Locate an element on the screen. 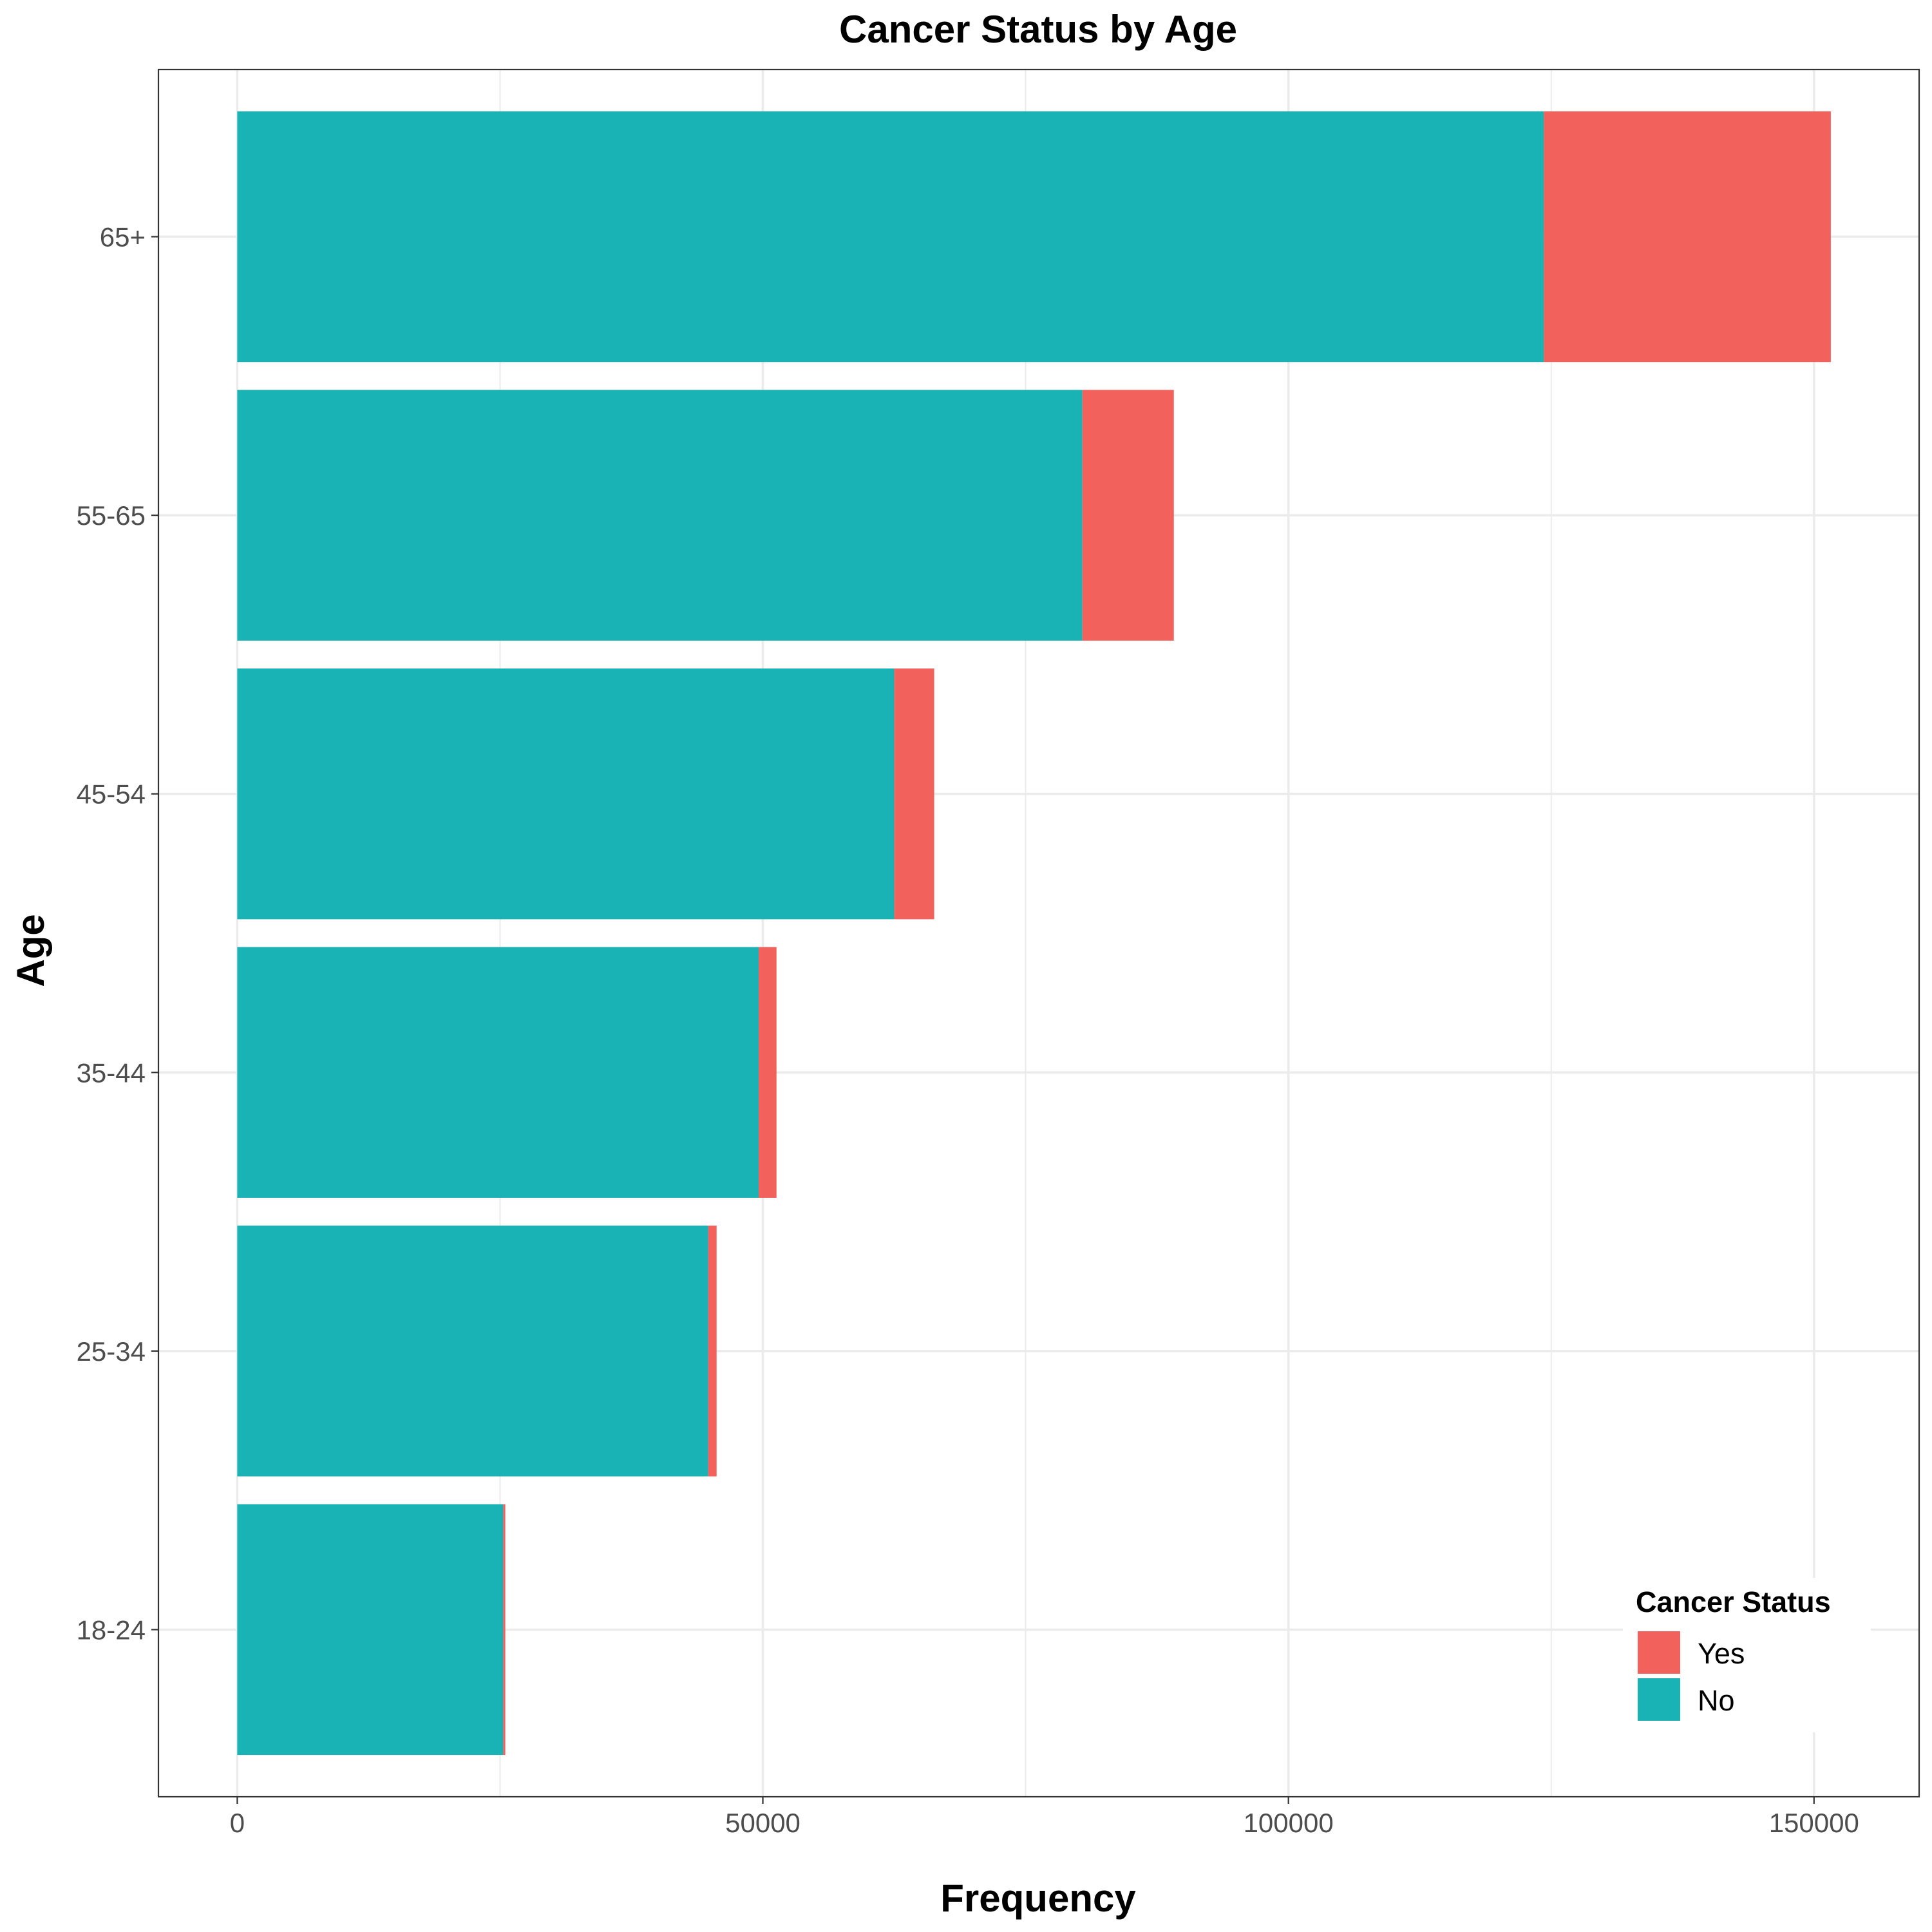  x-tick-label: 50000 is located at coordinates (762, 1823).